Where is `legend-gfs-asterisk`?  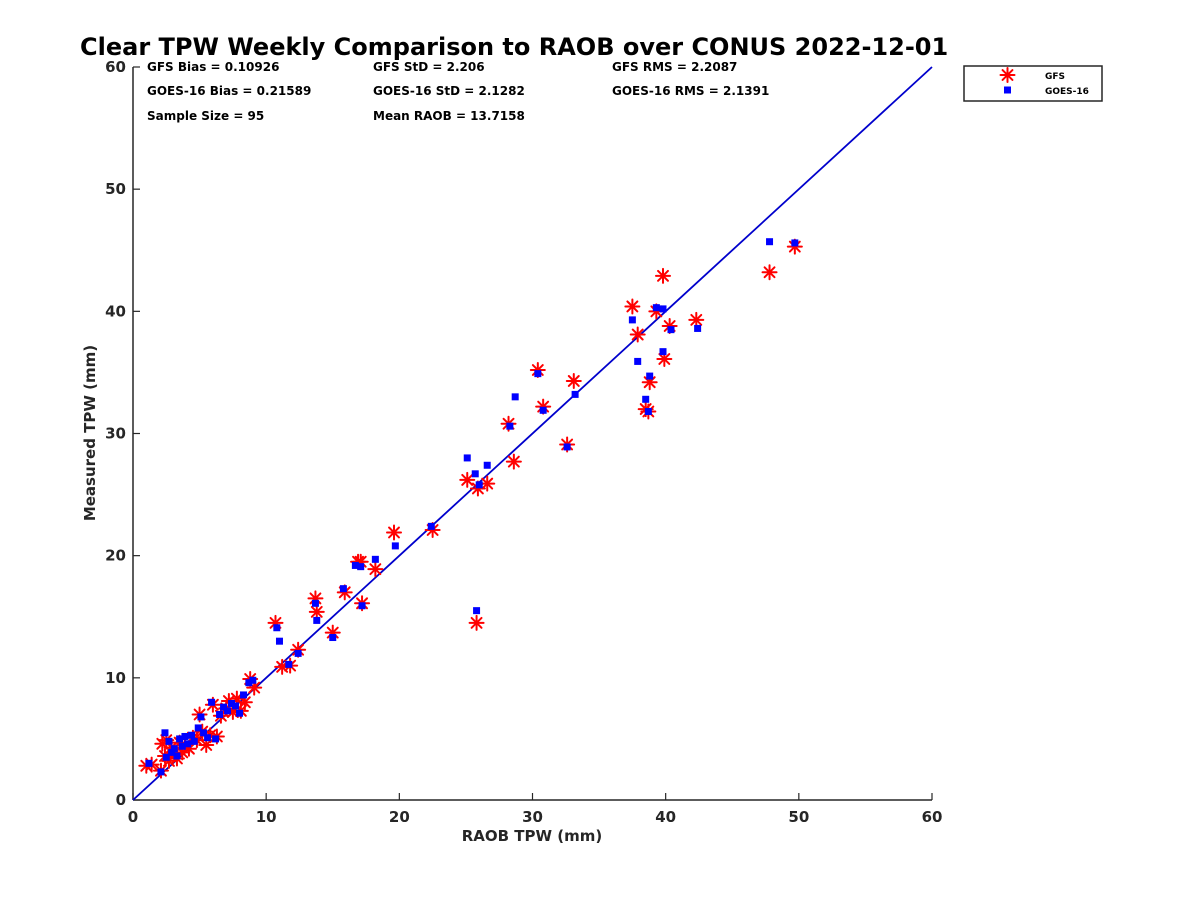 legend-gfs-asterisk is located at coordinates (1007, 75).